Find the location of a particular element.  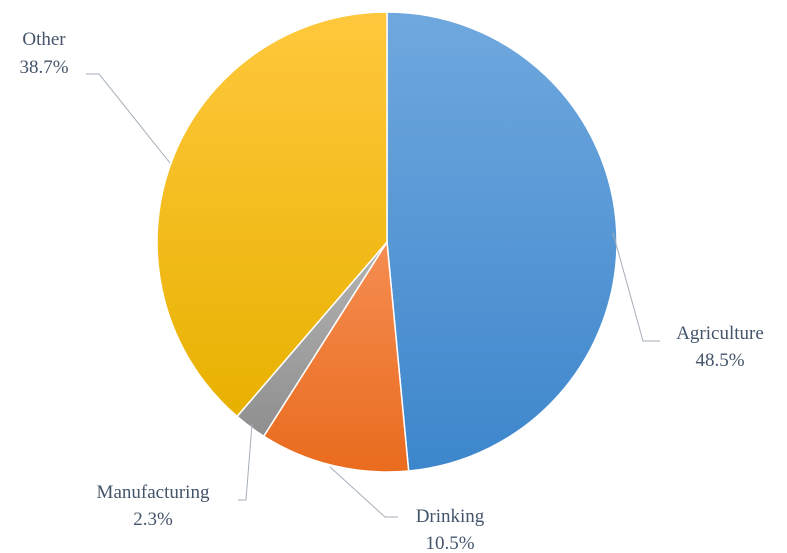

label-other-value: 38.7% is located at coordinates (43, 67).